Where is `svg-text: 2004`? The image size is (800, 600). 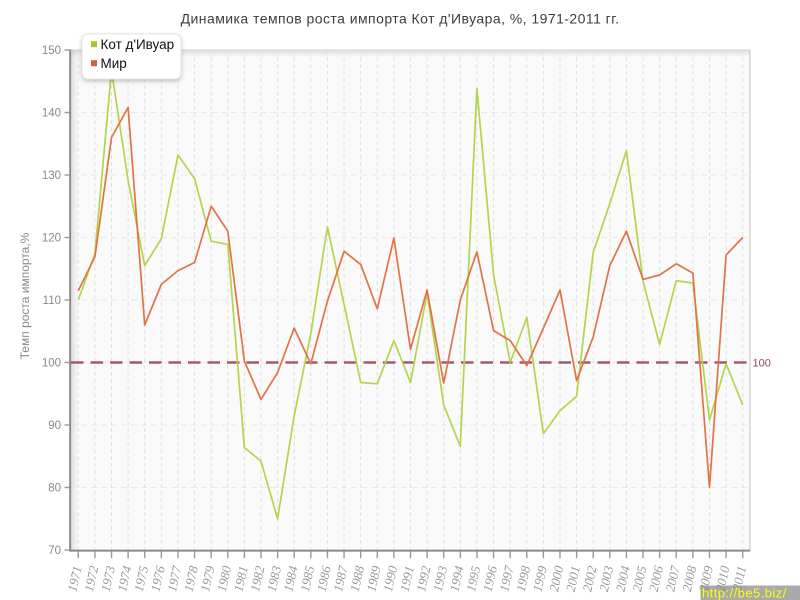
svg-text: 2004 is located at coordinates (623, 578).